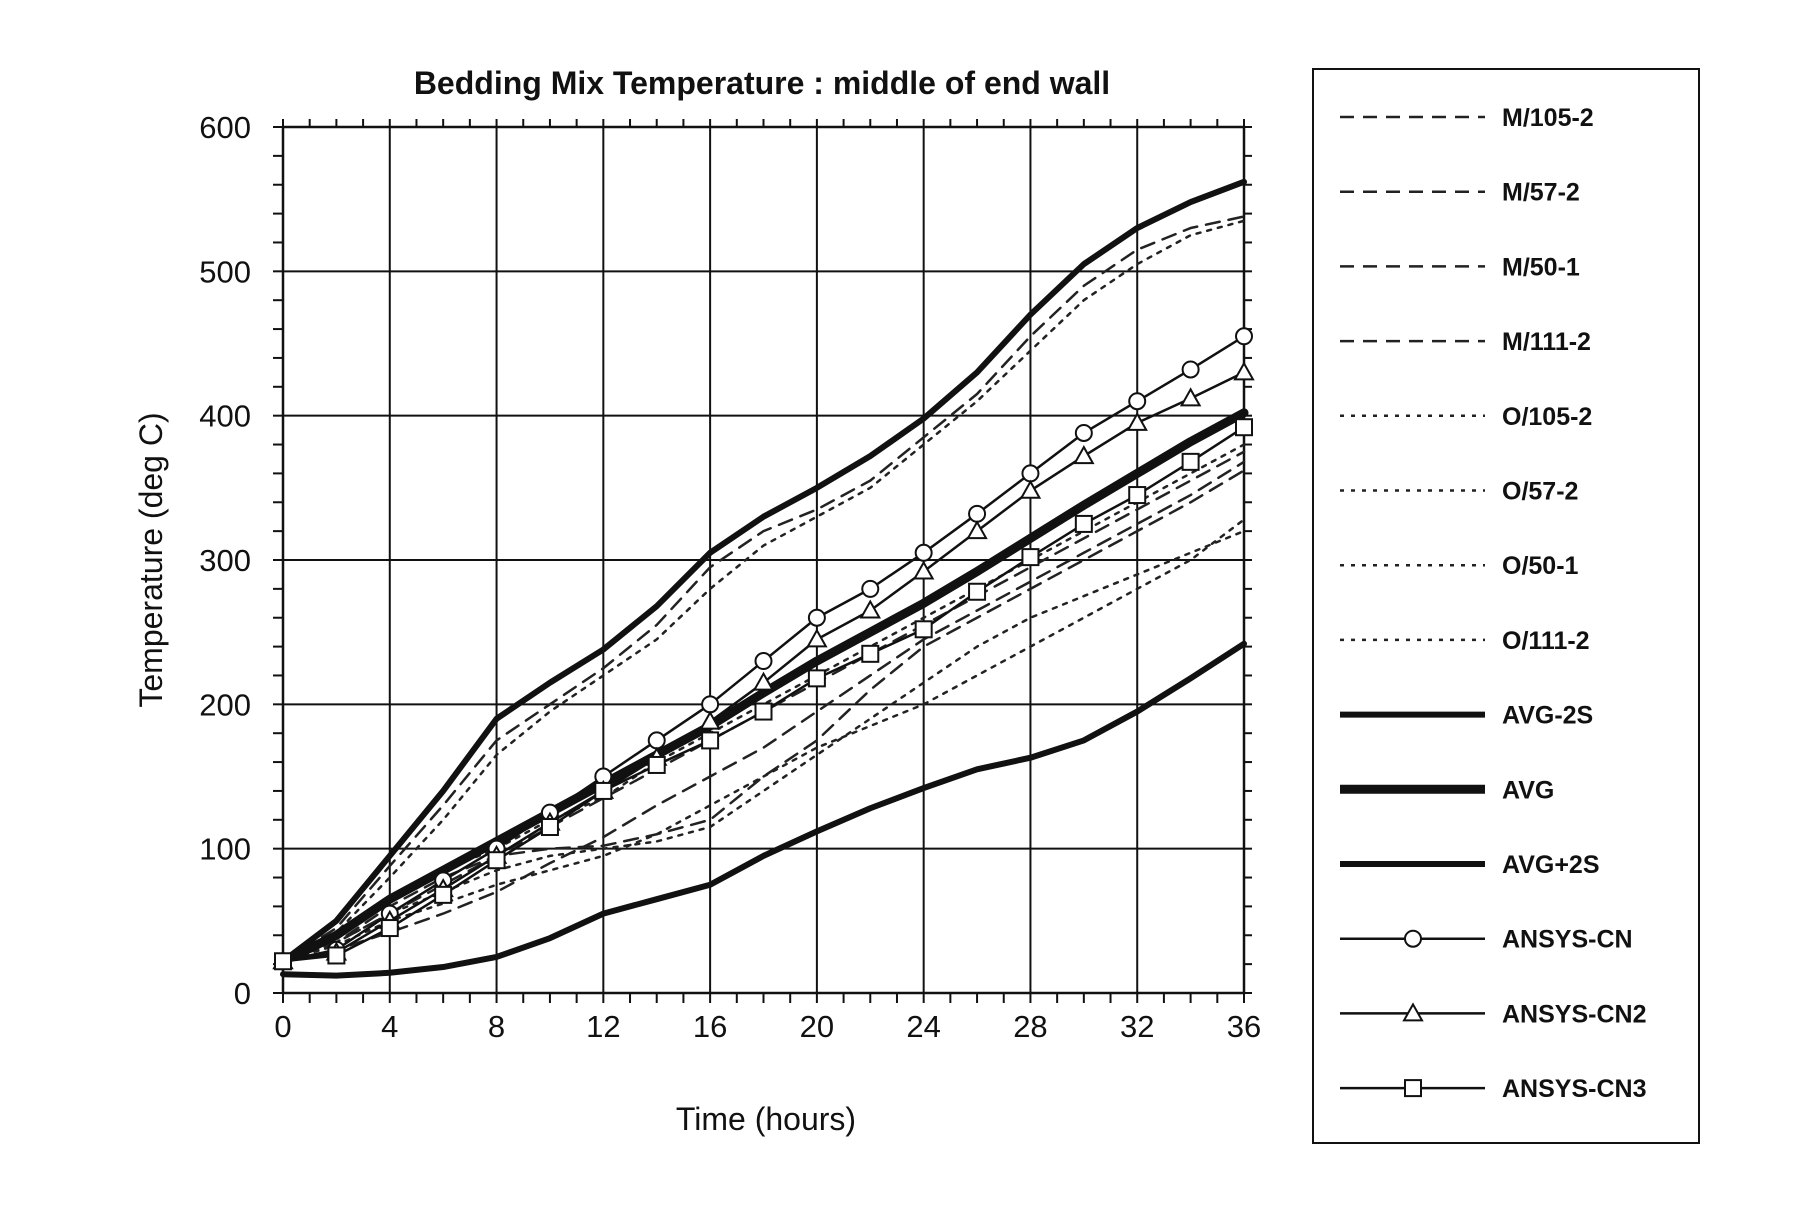 Image resolution: width=1810 pixels, height=1213 pixels. What do you see at coordinates (1547, 417) in the screenshot?
I see `legend-label: O/105-2` at bounding box center [1547, 417].